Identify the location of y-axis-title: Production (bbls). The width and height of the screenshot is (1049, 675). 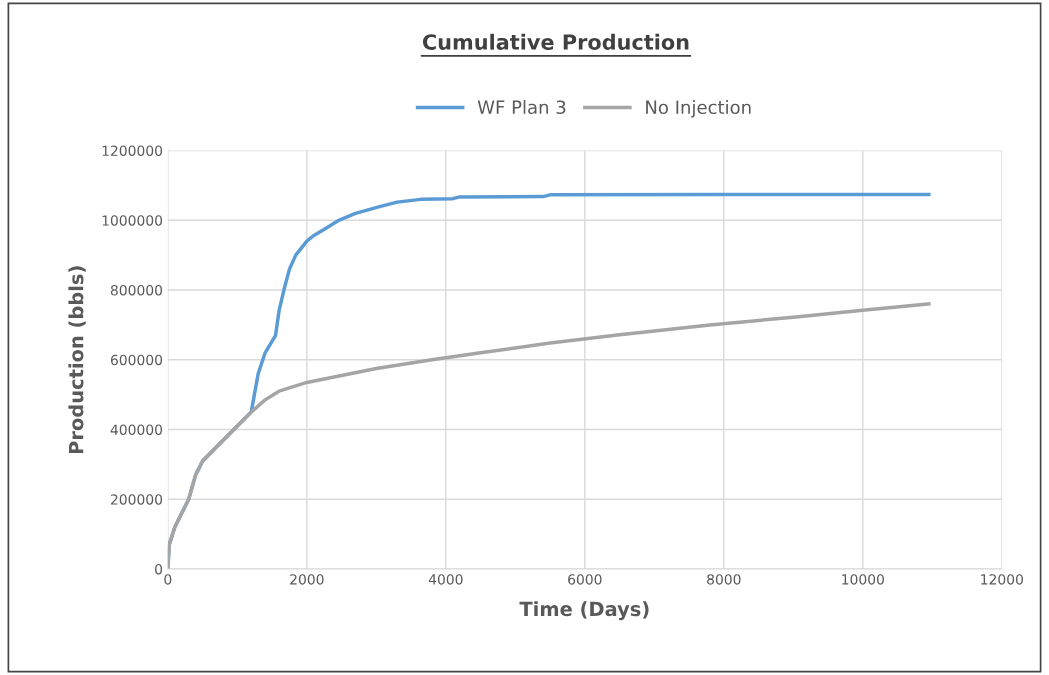
(77, 360).